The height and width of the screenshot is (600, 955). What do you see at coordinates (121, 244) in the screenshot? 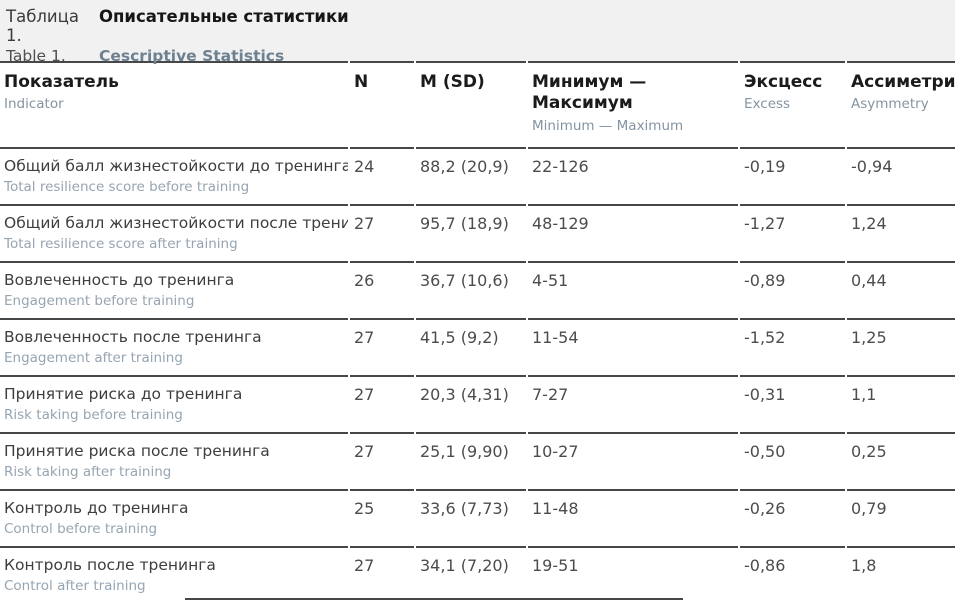
I see `indicator-en: Total resilience score after training` at bounding box center [121, 244].